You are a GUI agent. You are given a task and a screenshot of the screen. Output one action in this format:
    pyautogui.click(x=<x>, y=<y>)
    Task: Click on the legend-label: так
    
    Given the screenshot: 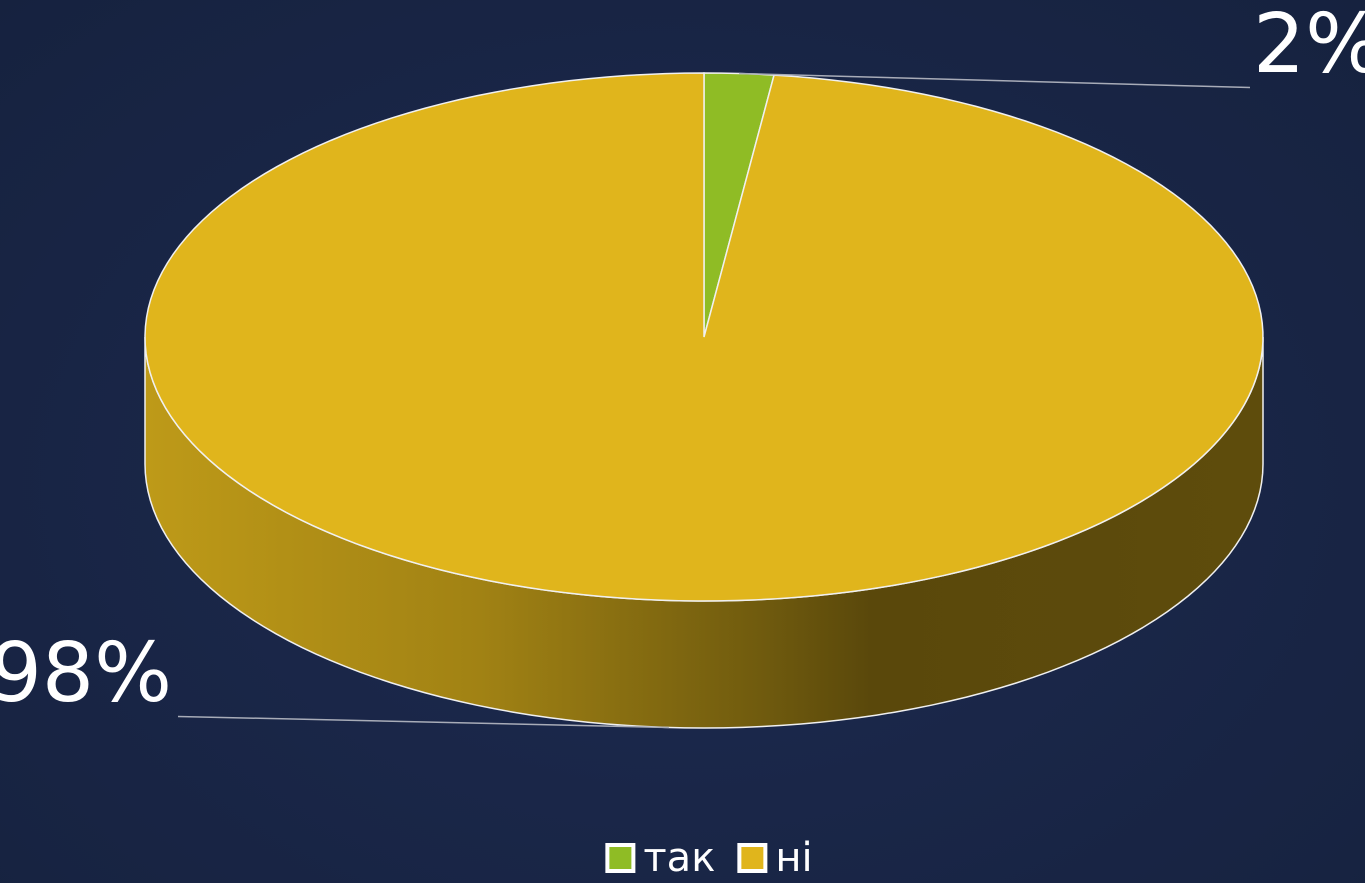 What is the action you would take?
    pyautogui.click(x=679, y=858)
    